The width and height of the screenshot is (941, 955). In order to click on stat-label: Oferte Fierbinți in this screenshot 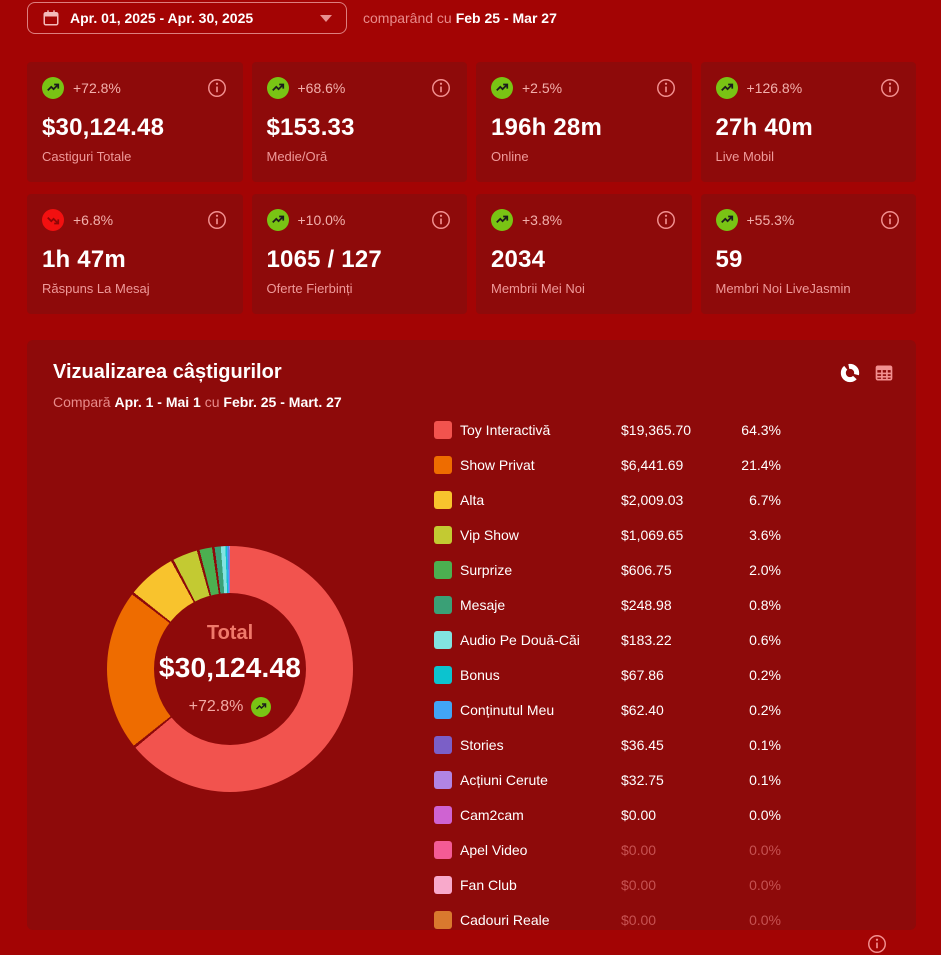, I will do `click(309, 288)`.